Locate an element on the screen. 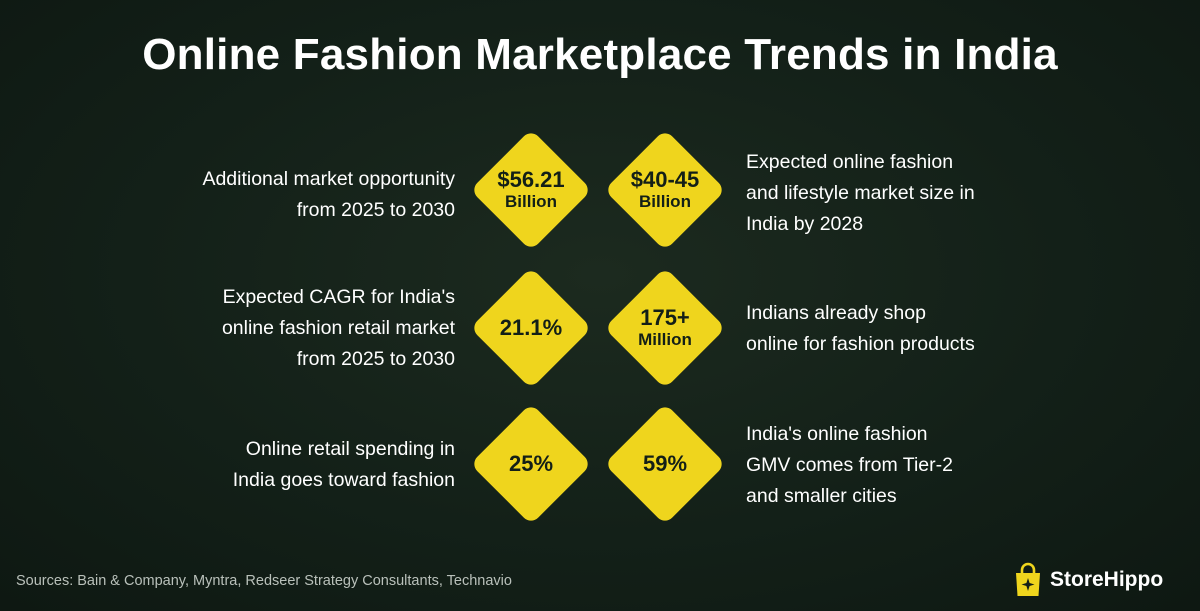 This screenshot has width=1200, height=611. stat-diamond-shoppers: 175+ Million is located at coordinates (665, 328).